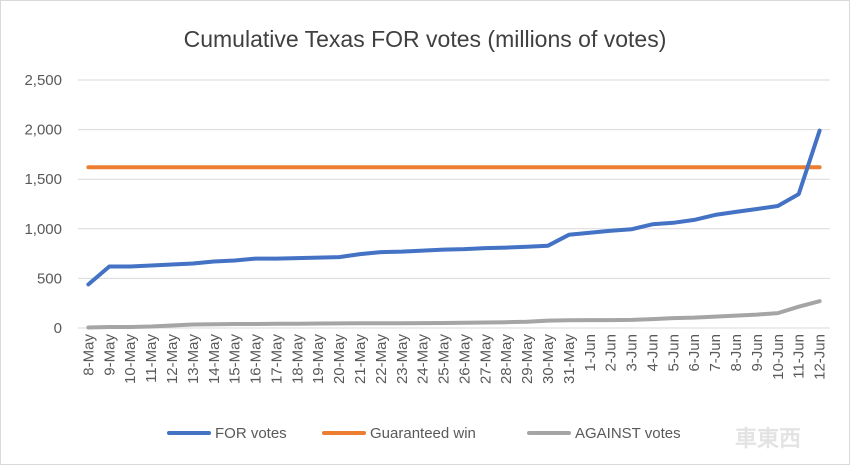 The width and height of the screenshot is (850, 465). What do you see at coordinates (276, 359) in the screenshot?
I see `x-tick-label: 17-May` at bounding box center [276, 359].